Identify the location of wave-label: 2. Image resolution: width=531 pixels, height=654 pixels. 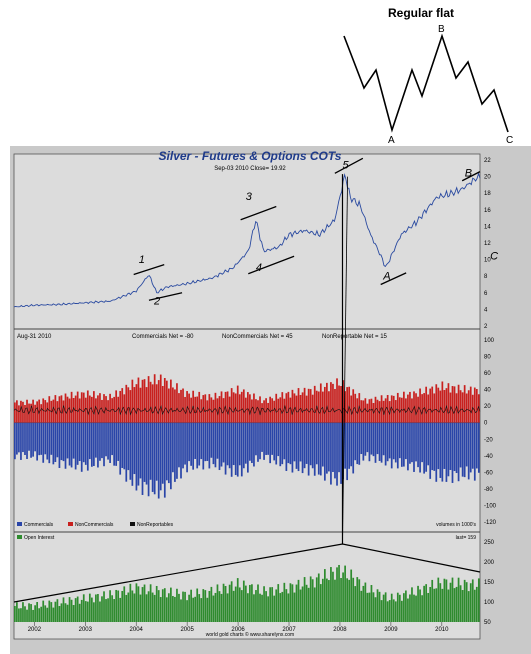
(156, 301).